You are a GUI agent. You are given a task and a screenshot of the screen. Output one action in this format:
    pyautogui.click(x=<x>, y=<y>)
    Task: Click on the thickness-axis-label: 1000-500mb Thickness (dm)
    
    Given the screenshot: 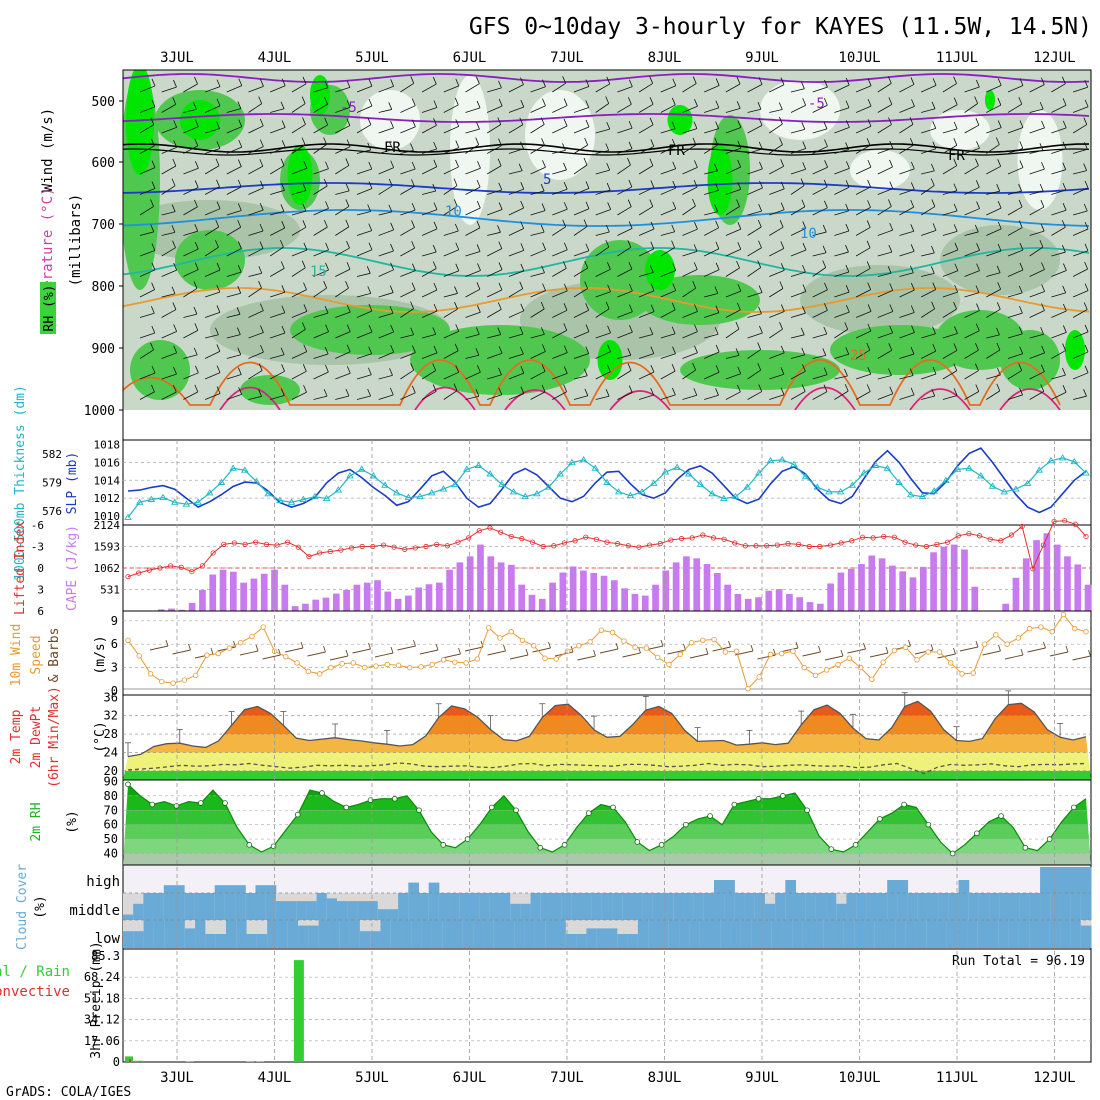 What is the action you would take?
    pyautogui.click(x=20, y=483)
    